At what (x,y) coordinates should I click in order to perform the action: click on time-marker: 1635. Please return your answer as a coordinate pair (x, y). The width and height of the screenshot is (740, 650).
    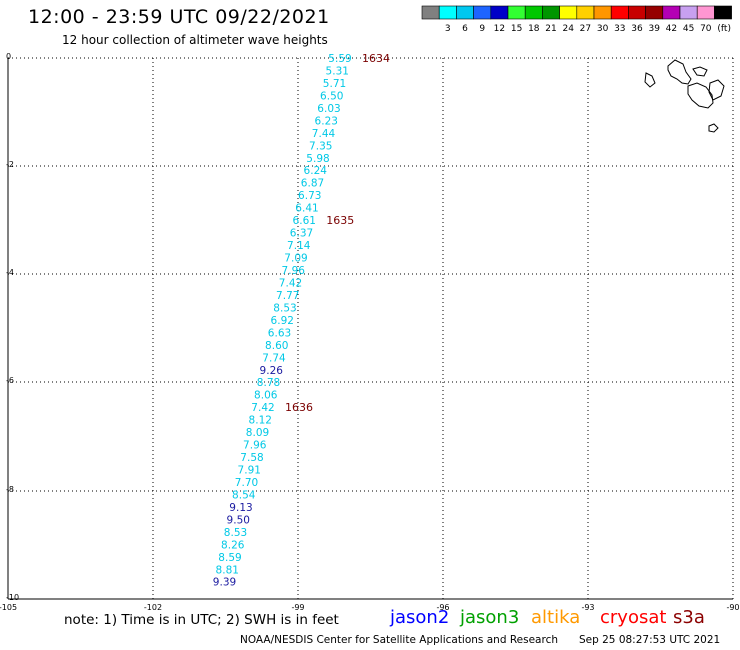
    Looking at the image, I should click on (340, 220).